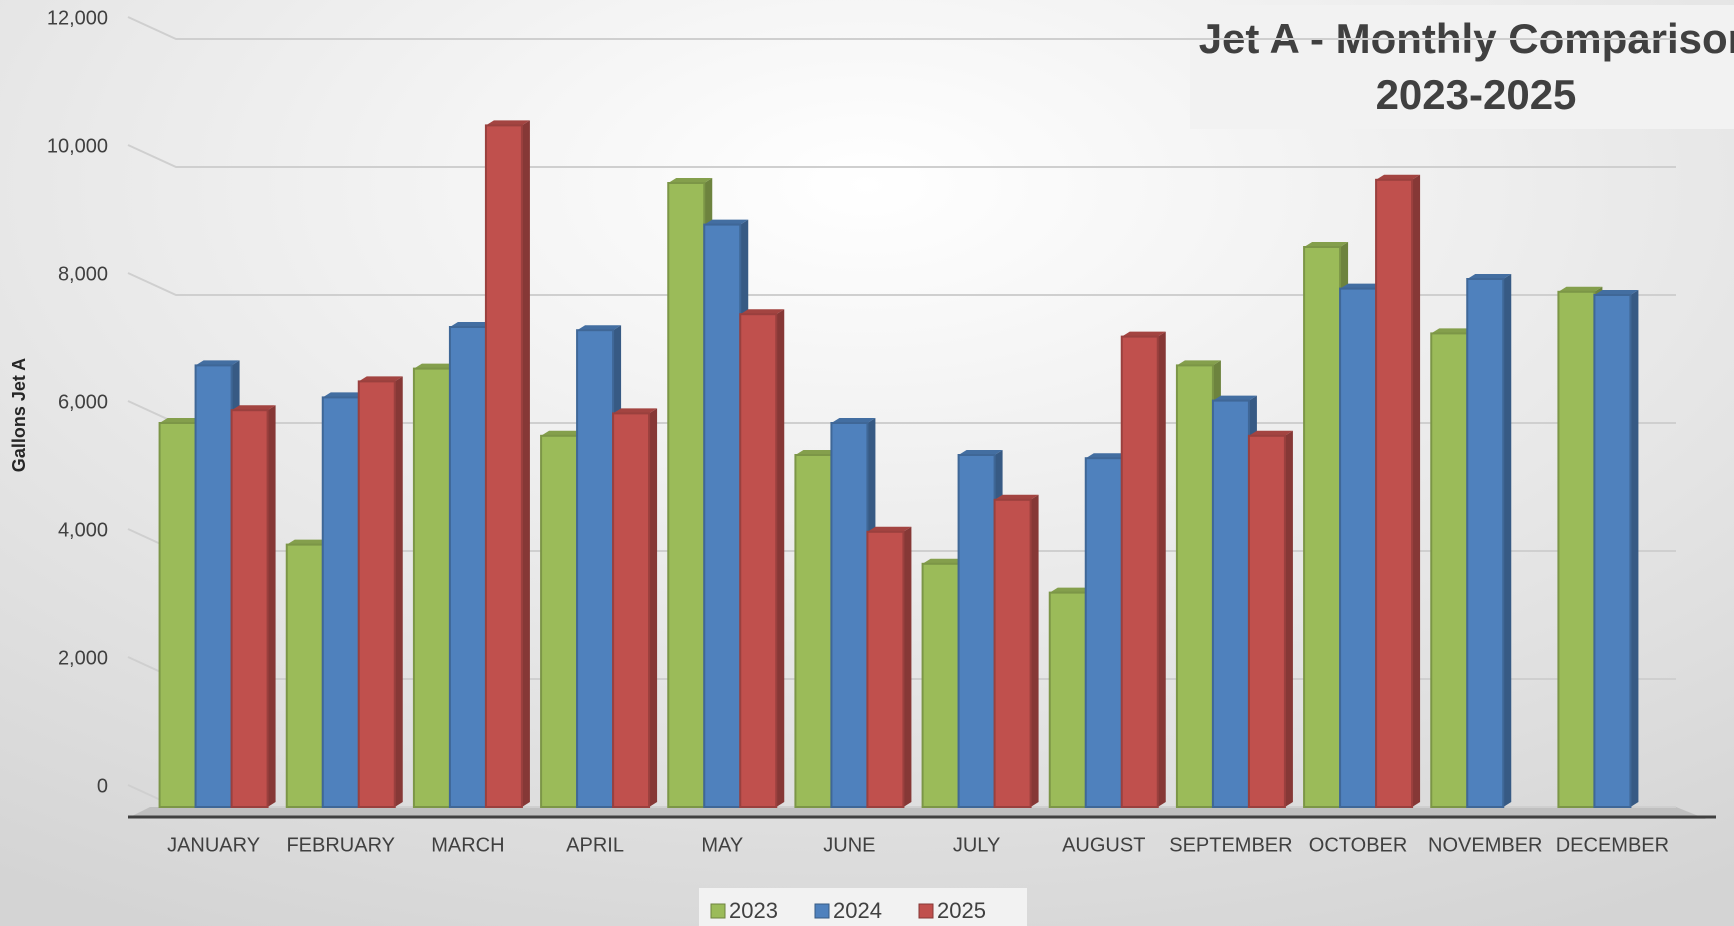 This screenshot has width=1734, height=926. I want to click on x-tick-label: AUGUST, so click(1103, 845).